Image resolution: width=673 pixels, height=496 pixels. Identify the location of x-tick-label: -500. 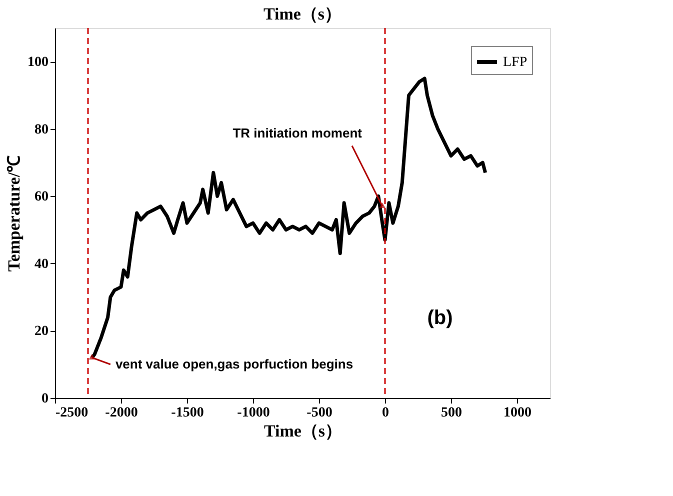
(319, 413).